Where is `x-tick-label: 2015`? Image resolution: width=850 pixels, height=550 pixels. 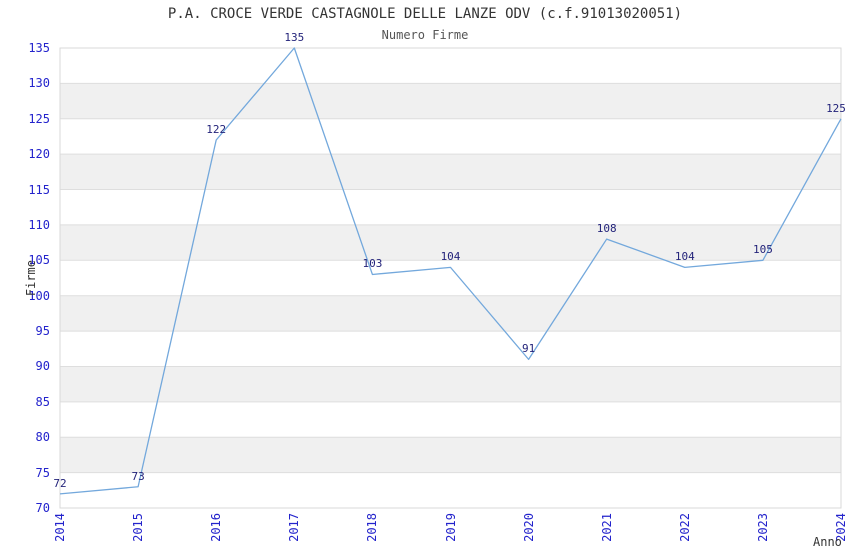
x-tick-label: 2015 is located at coordinates (138, 527).